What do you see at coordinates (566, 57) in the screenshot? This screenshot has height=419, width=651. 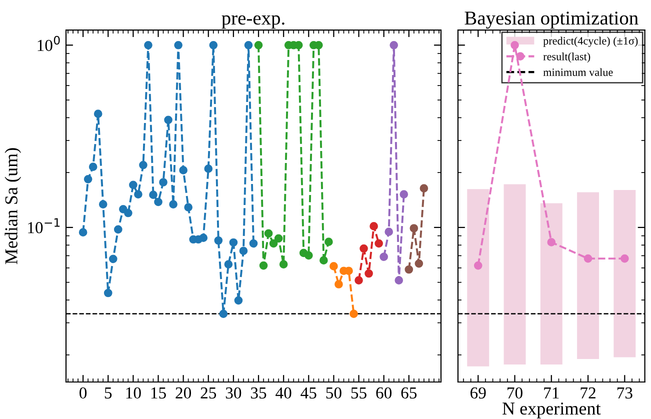 I see `legend-label: result(last)` at bounding box center [566, 57].